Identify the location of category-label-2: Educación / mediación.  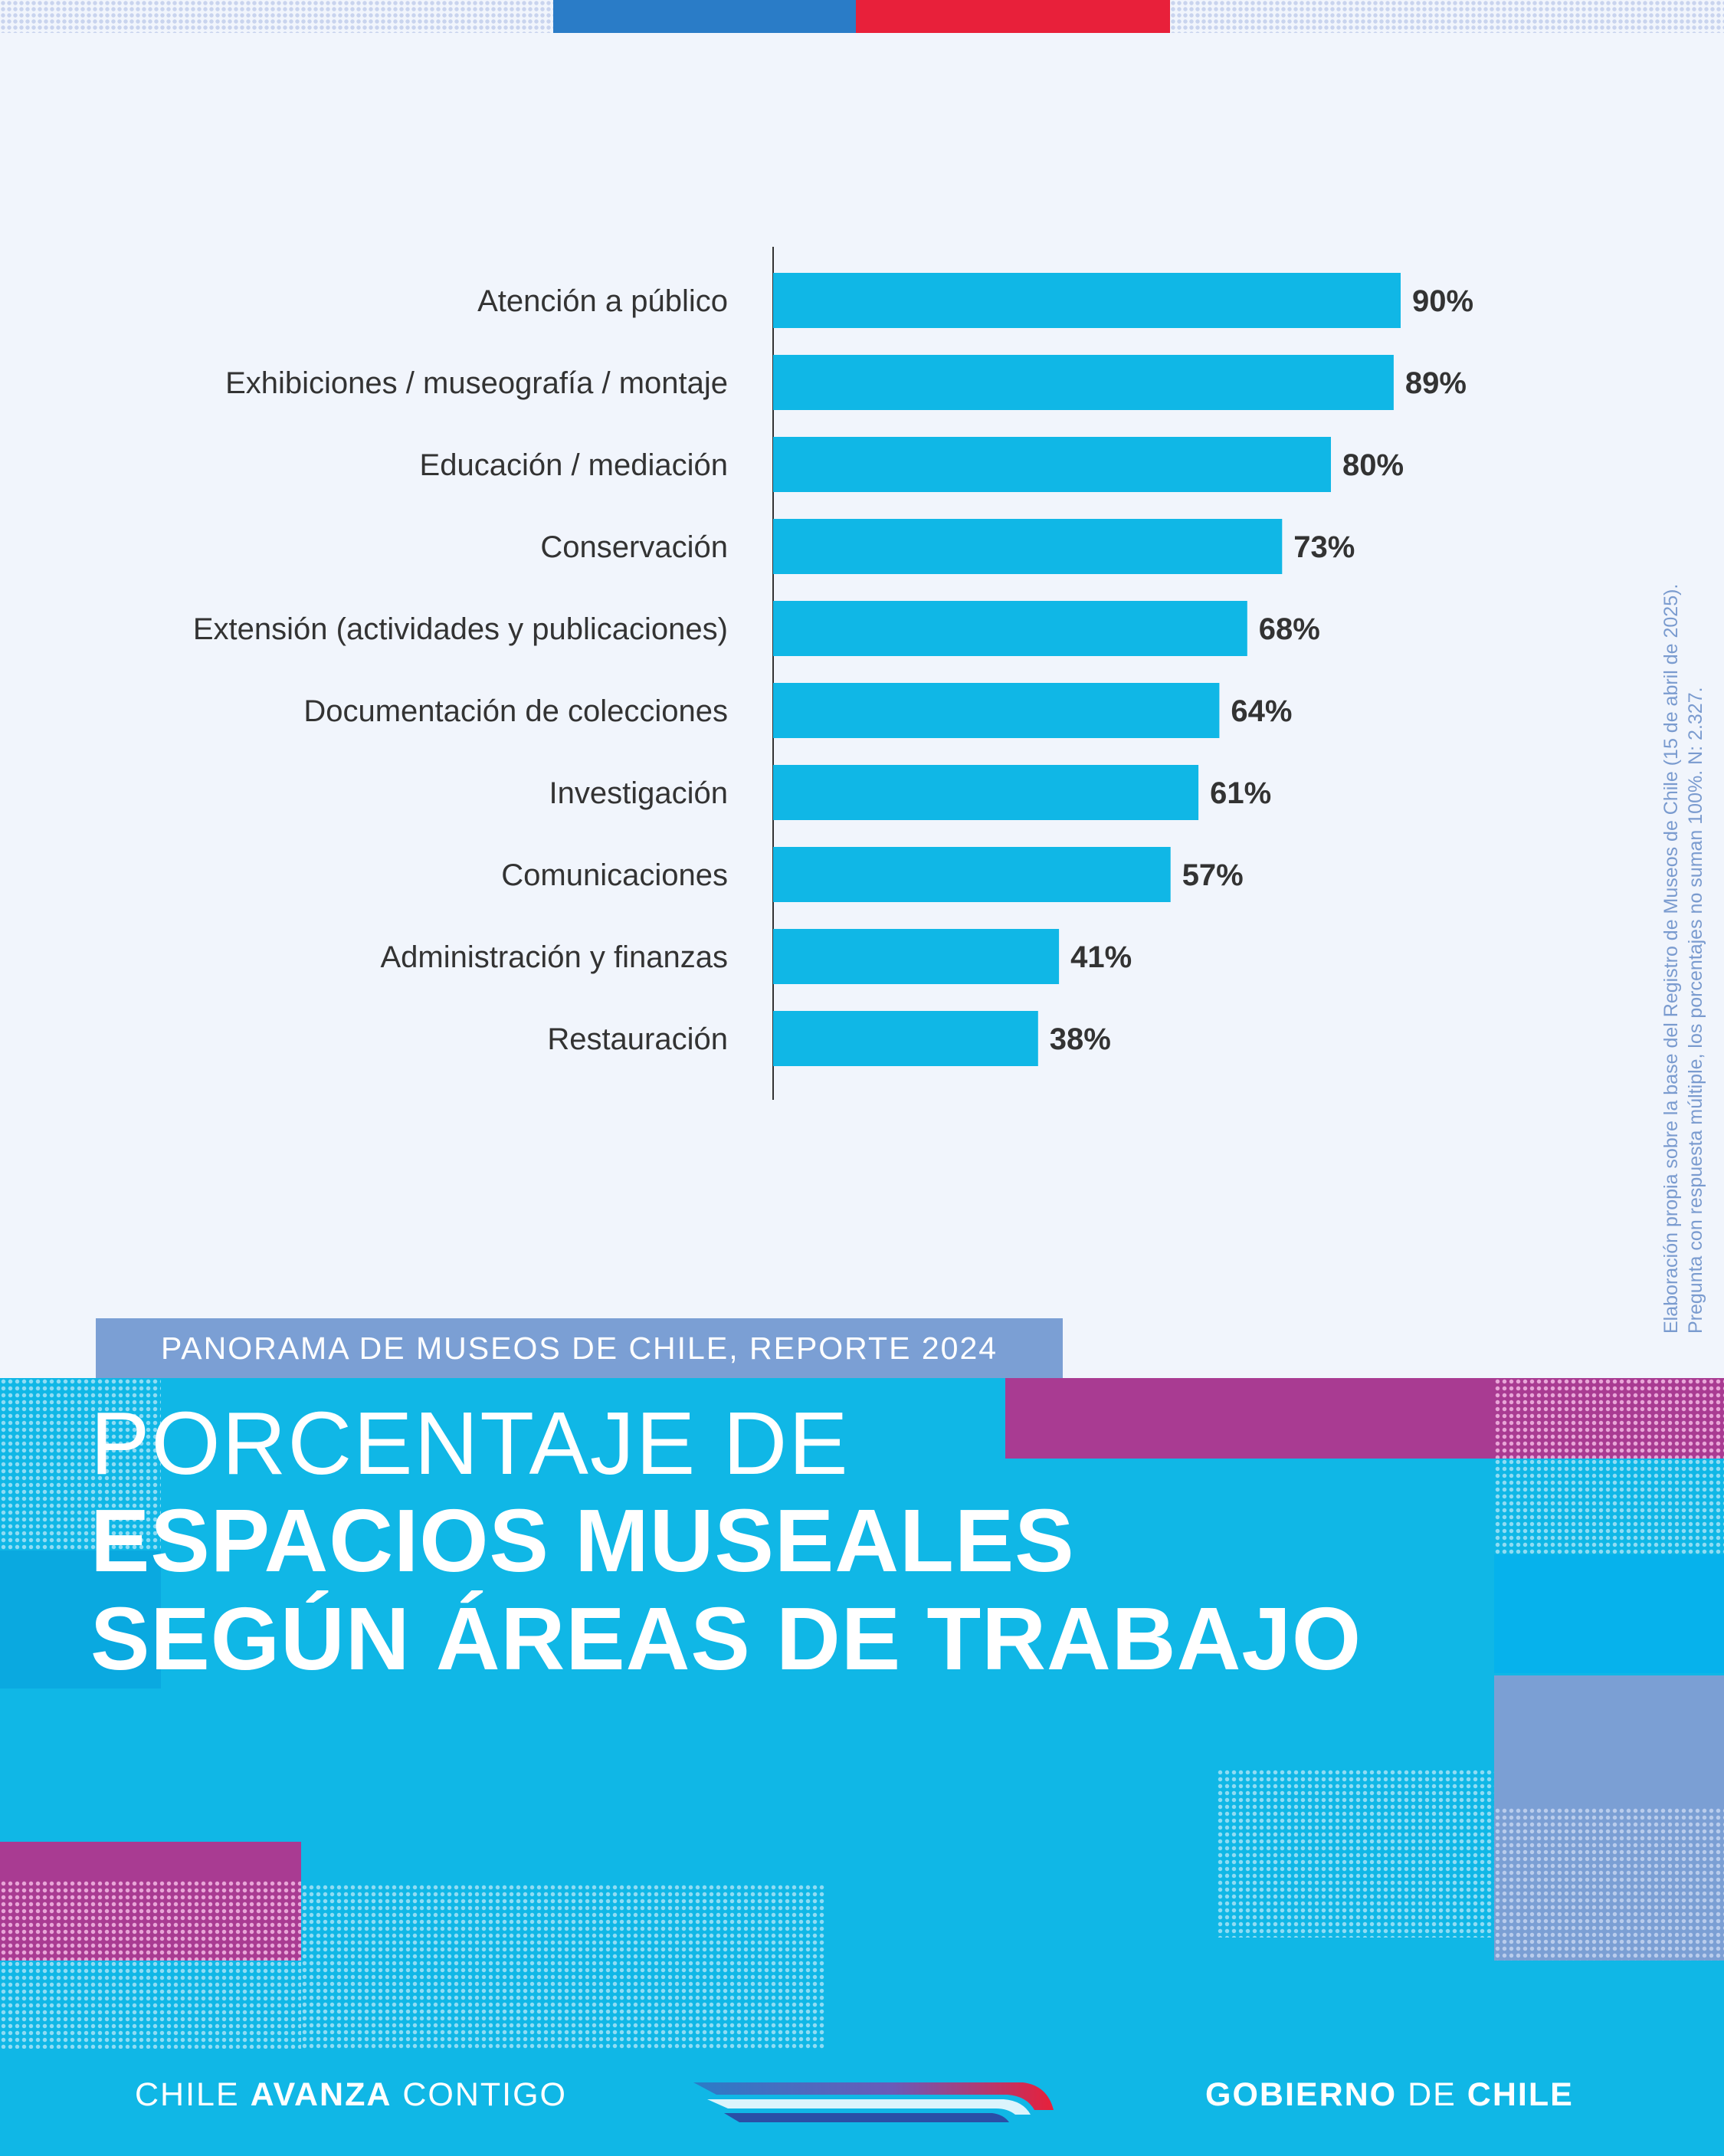
(574, 465).